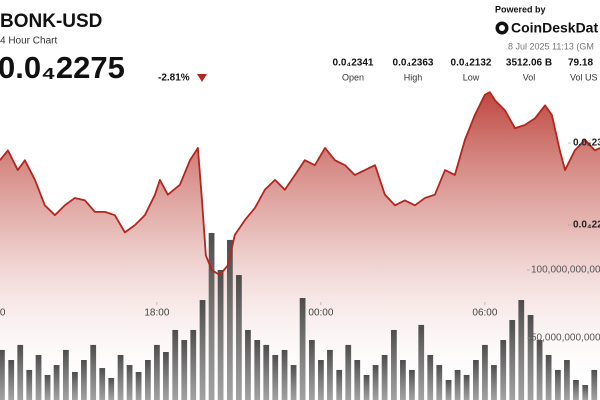 This screenshot has height=400, width=600. Describe the element at coordinates (586, 143) in the screenshot. I see `y-tick-label: 0.0₄23` at that location.